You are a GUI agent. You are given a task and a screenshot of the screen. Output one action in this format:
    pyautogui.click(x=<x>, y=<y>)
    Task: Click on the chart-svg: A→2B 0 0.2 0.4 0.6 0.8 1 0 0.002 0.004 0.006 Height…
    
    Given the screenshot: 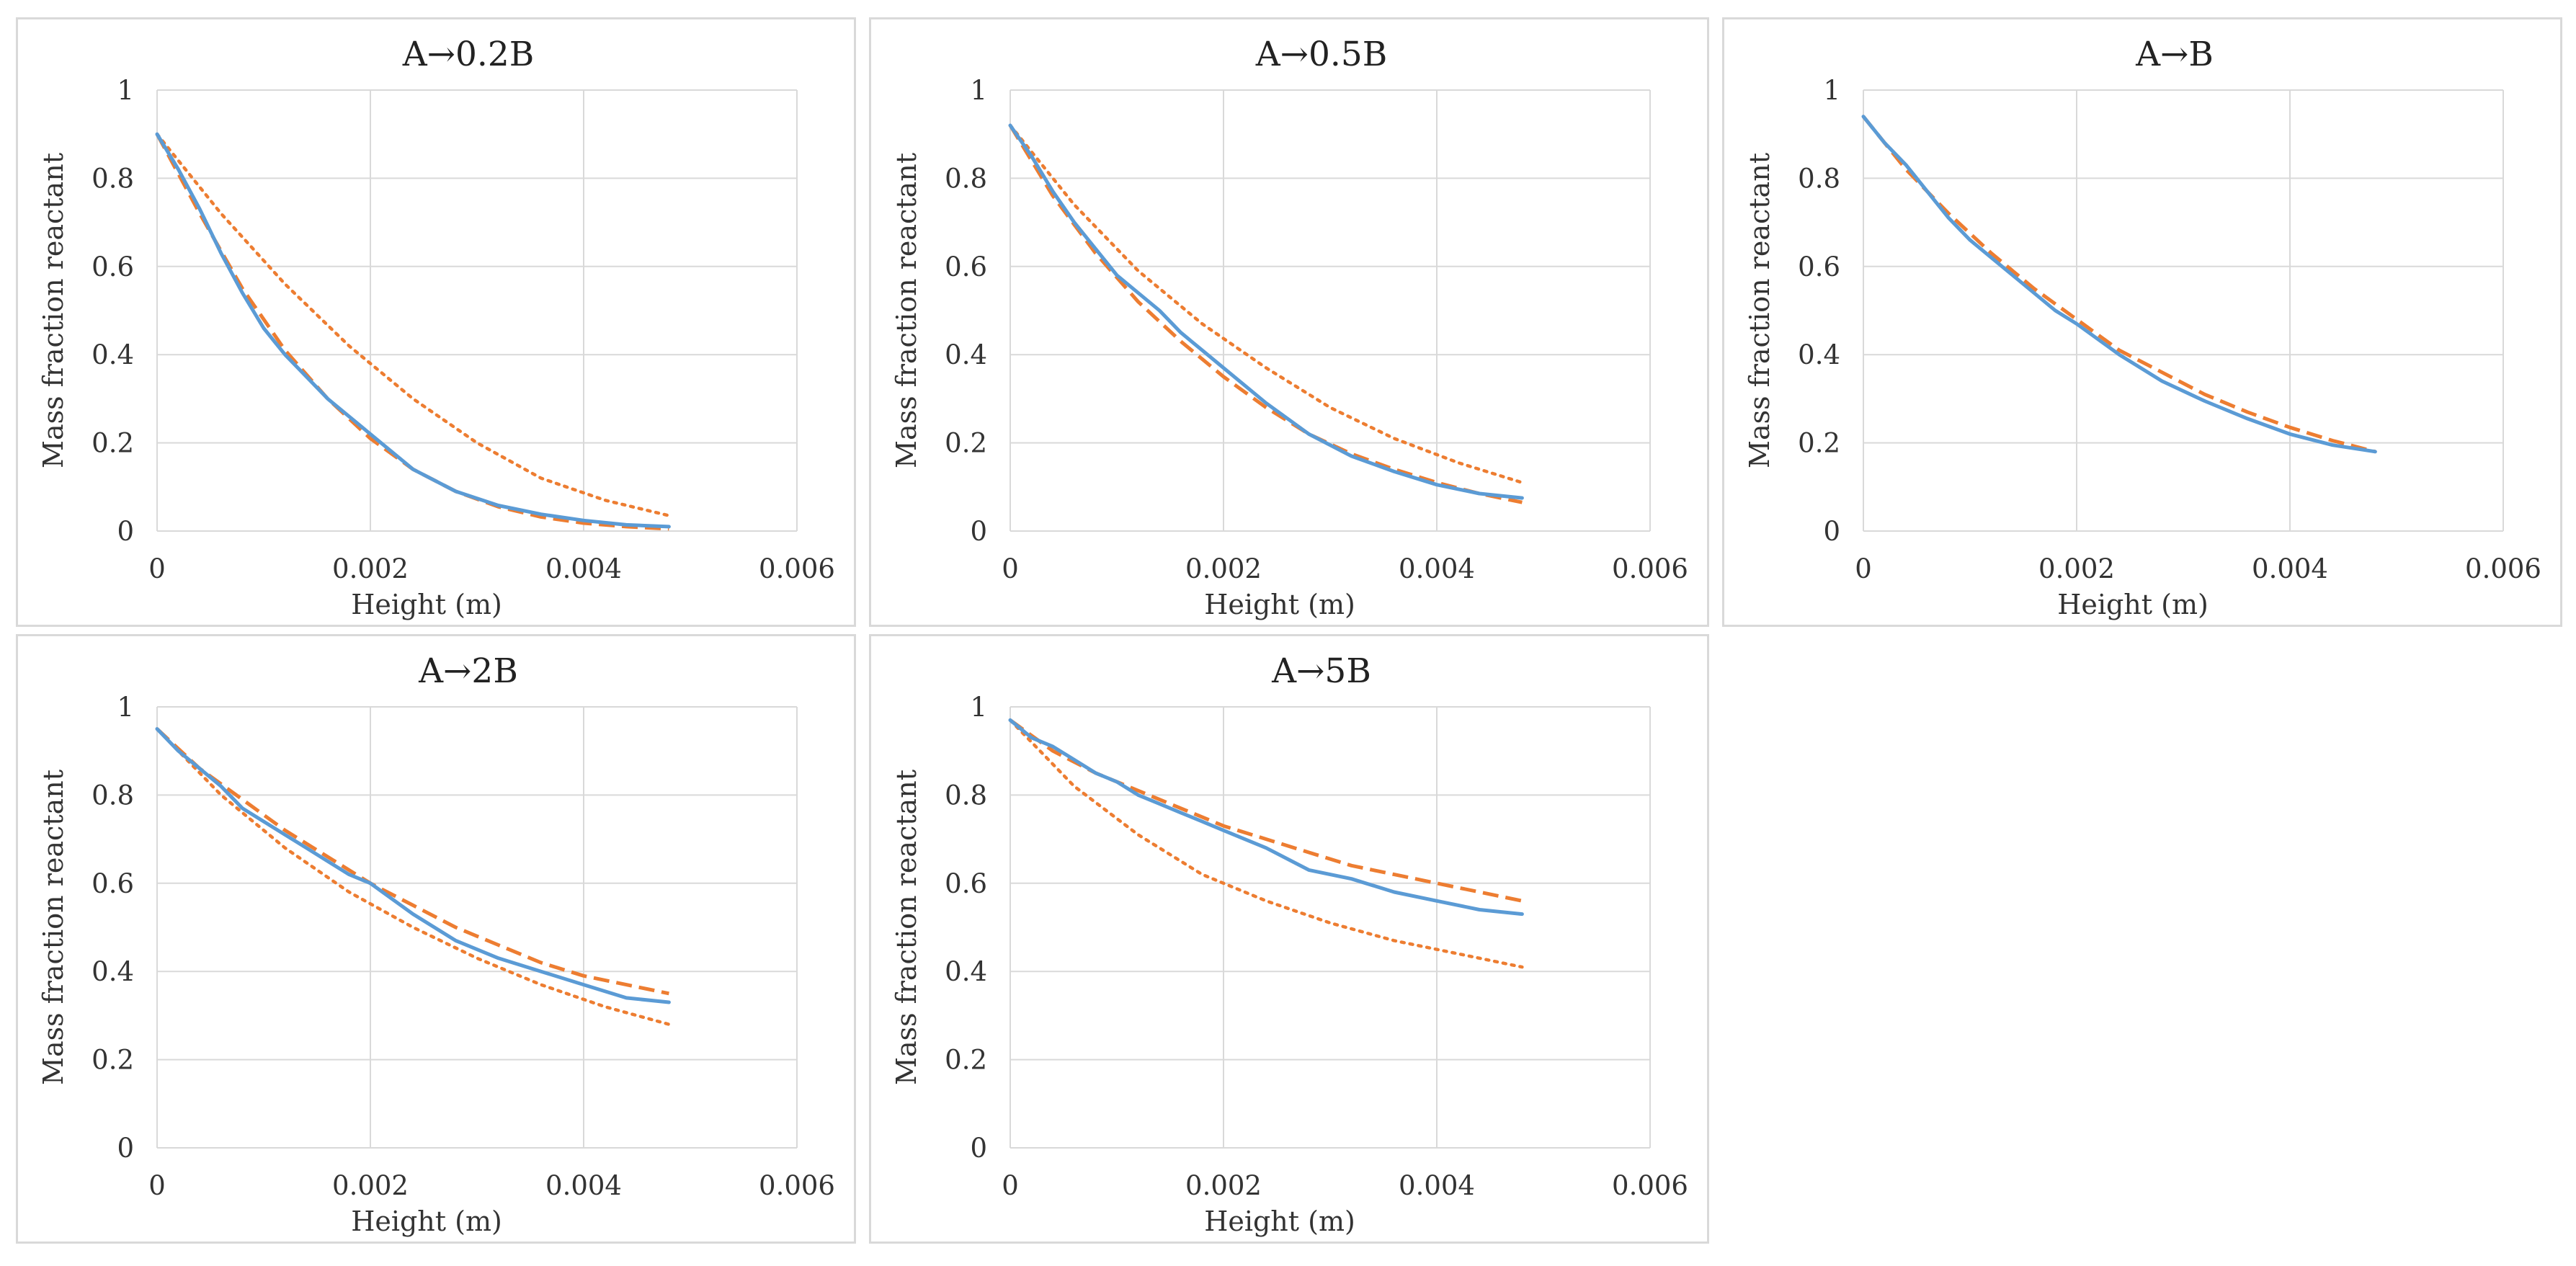 What is the action you would take?
    pyautogui.click(x=436, y=944)
    